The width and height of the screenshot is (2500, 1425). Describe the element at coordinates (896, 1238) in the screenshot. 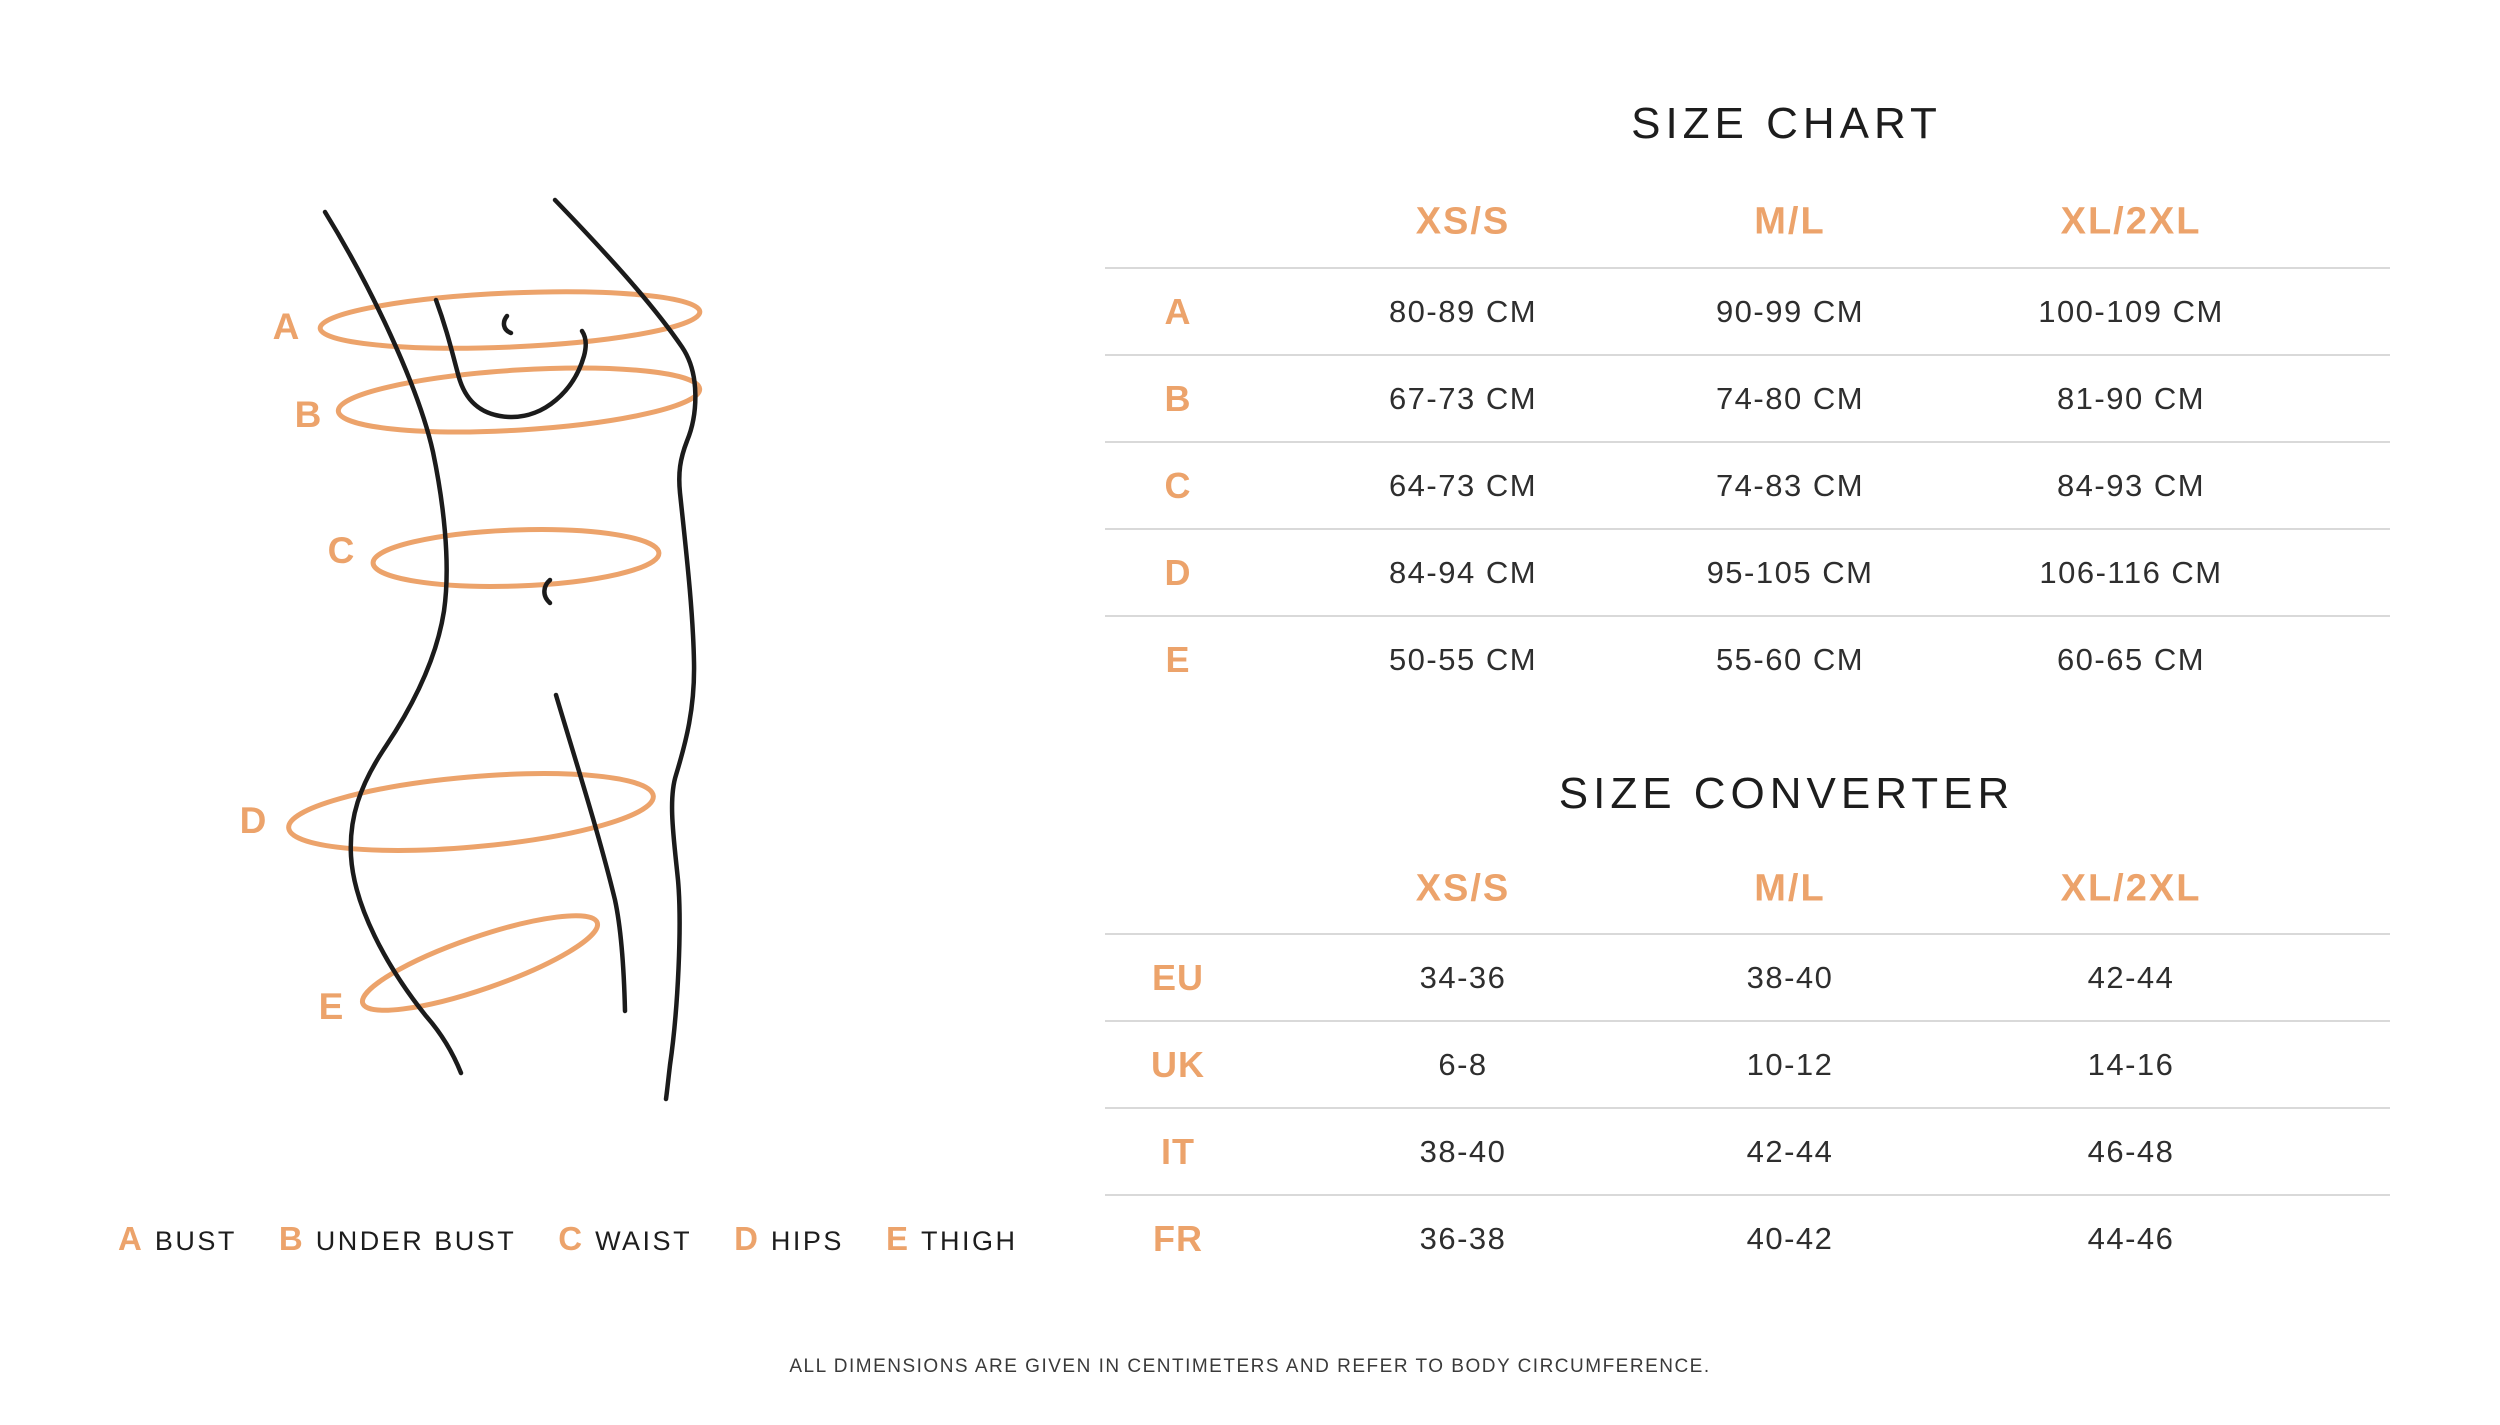

I see `legend-key: E` at that location.